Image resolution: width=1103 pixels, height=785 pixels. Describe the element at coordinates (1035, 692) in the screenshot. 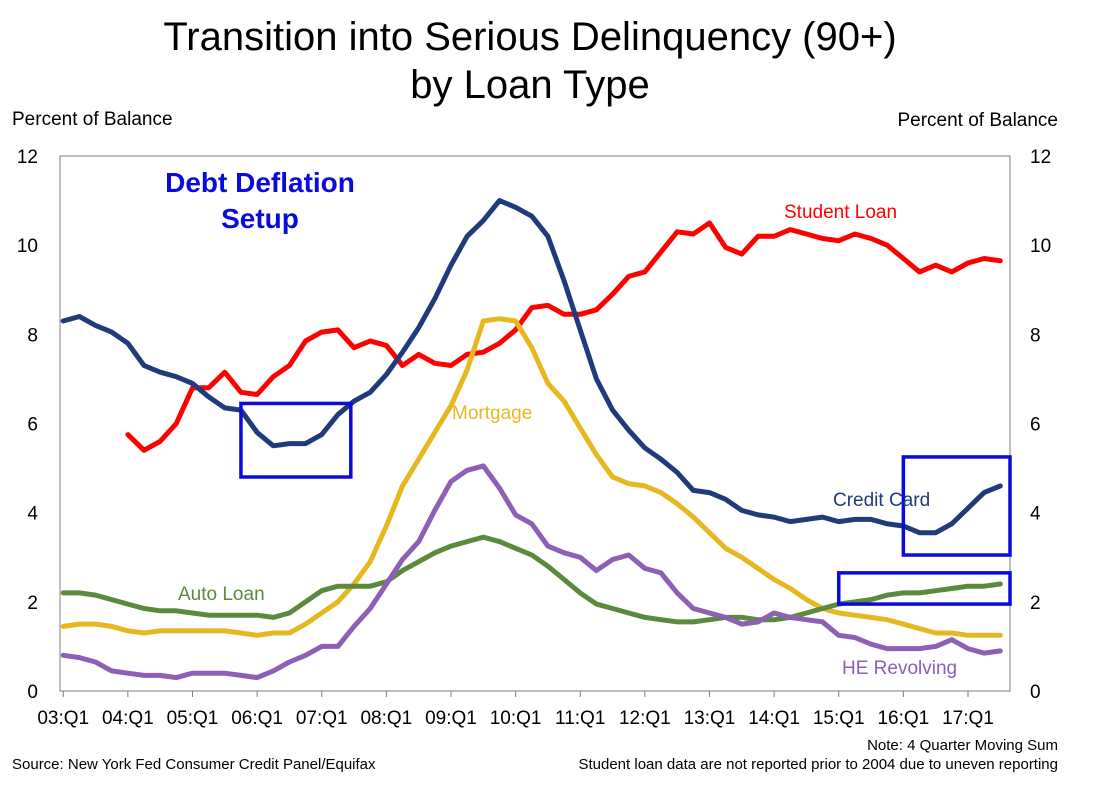

I see `y-tick-right-0: 0` at that location.